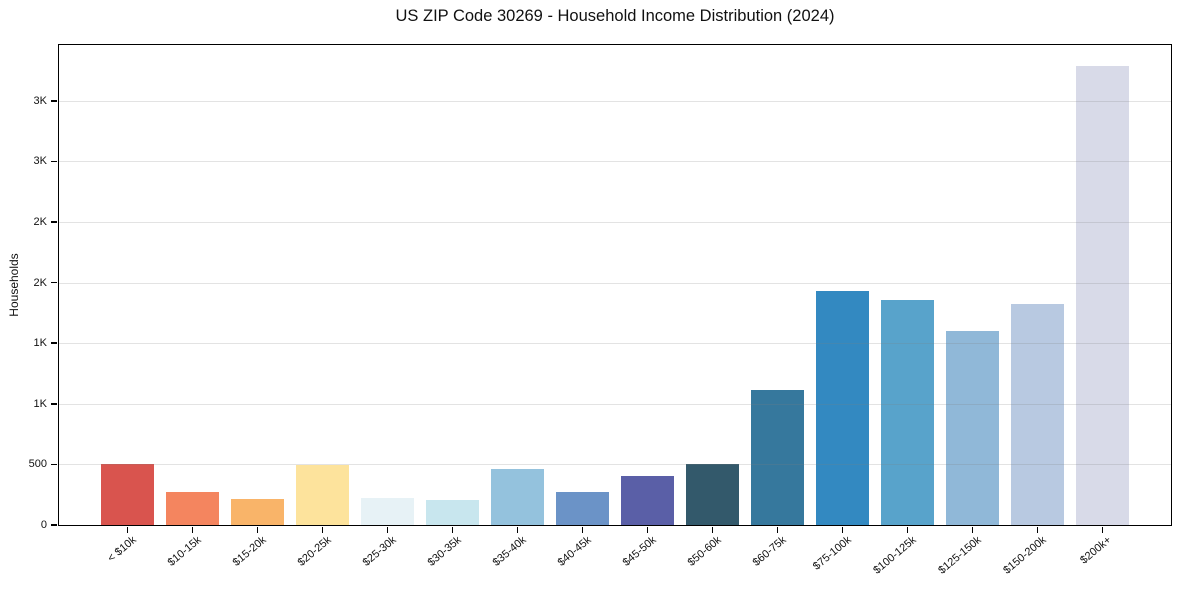  I want to click on bar-$100-125k, so click(907, 412).